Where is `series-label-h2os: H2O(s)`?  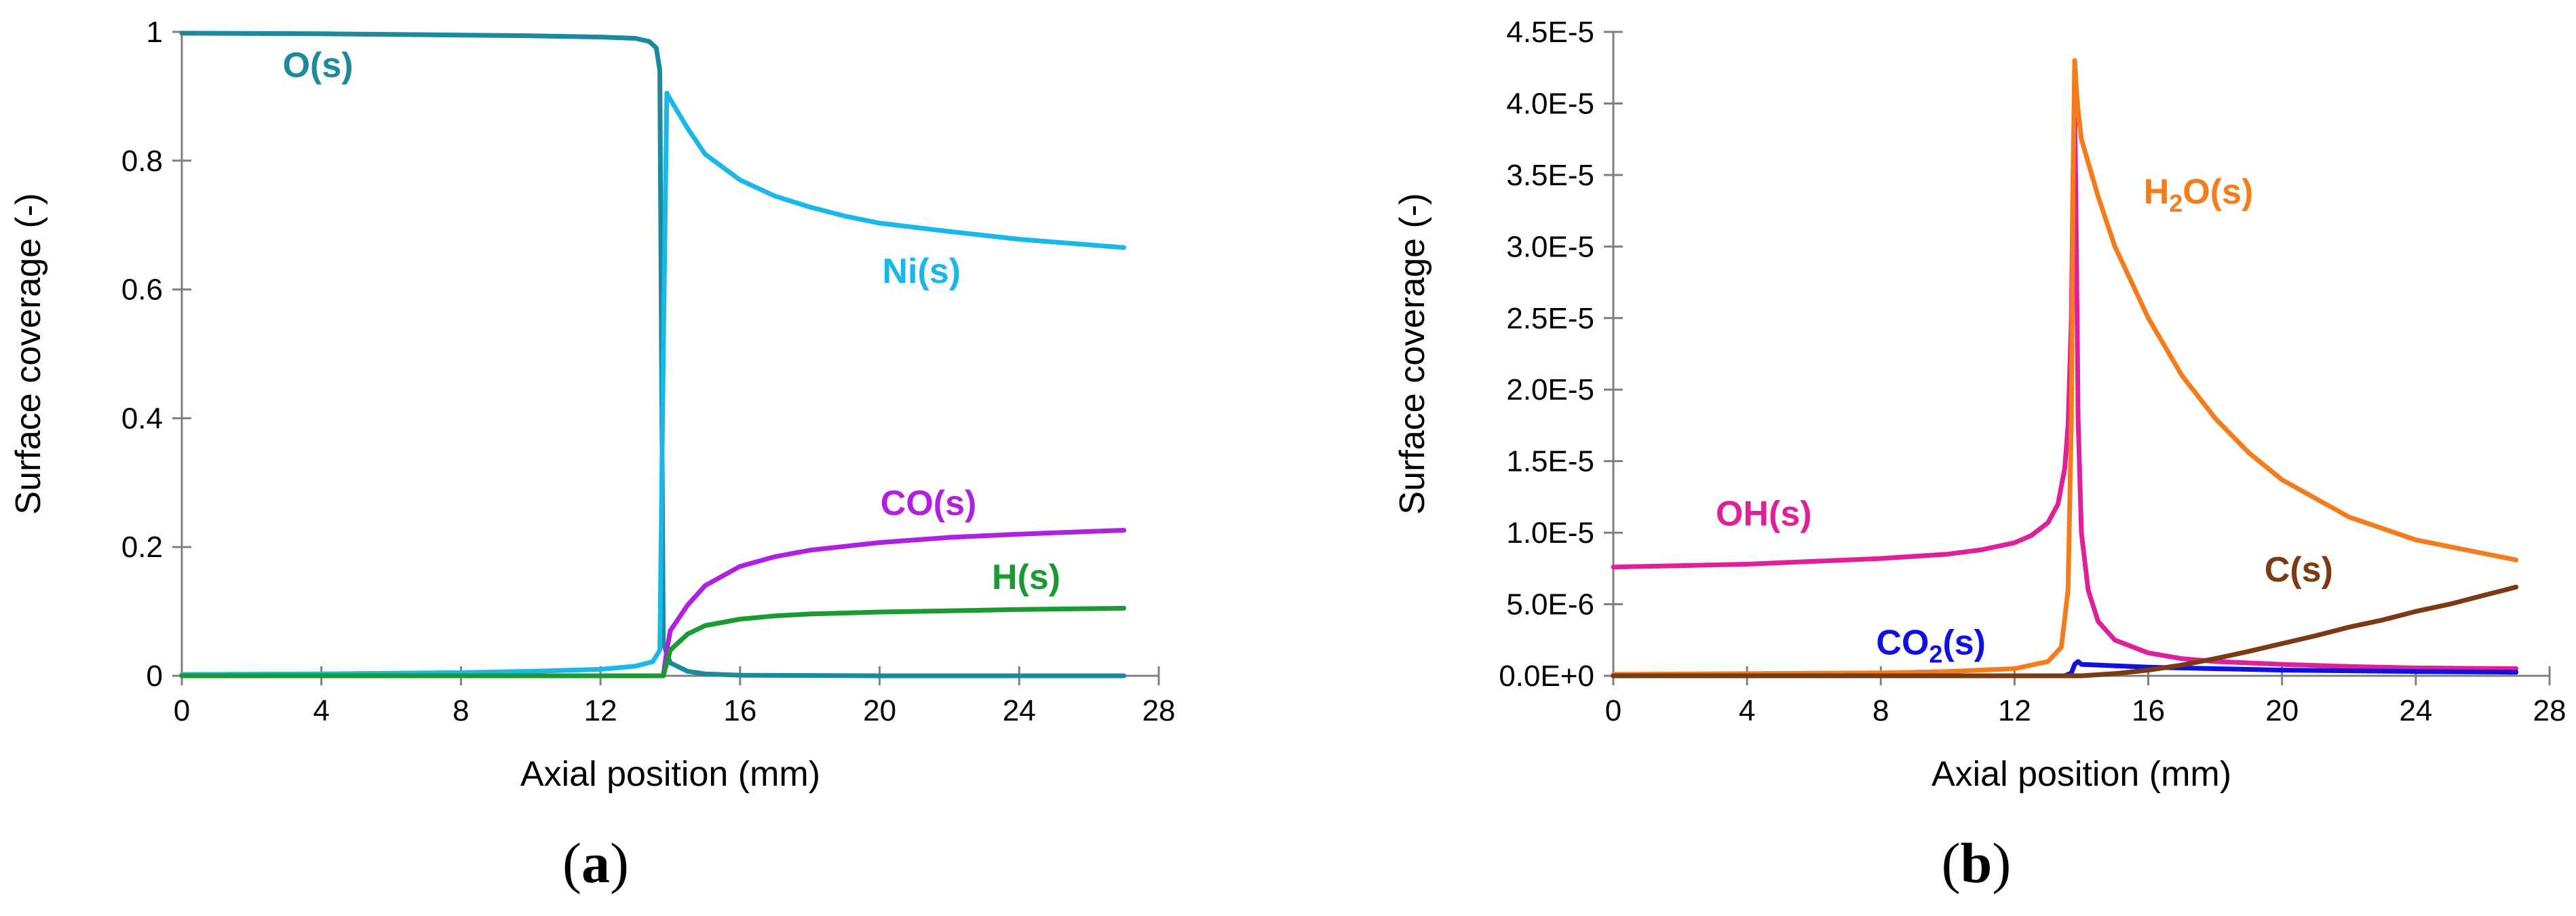 series-label-h2os: H2O(s) is located at coordinates (2199, 194).